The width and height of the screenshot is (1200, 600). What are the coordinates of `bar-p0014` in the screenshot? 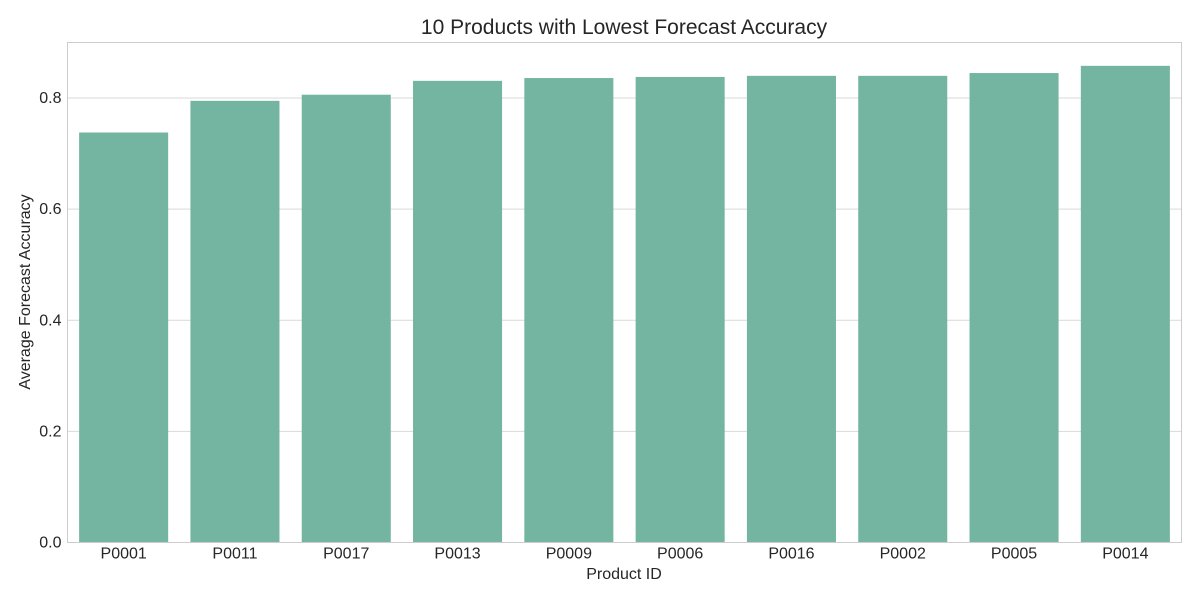 It's located at (1125, 304).